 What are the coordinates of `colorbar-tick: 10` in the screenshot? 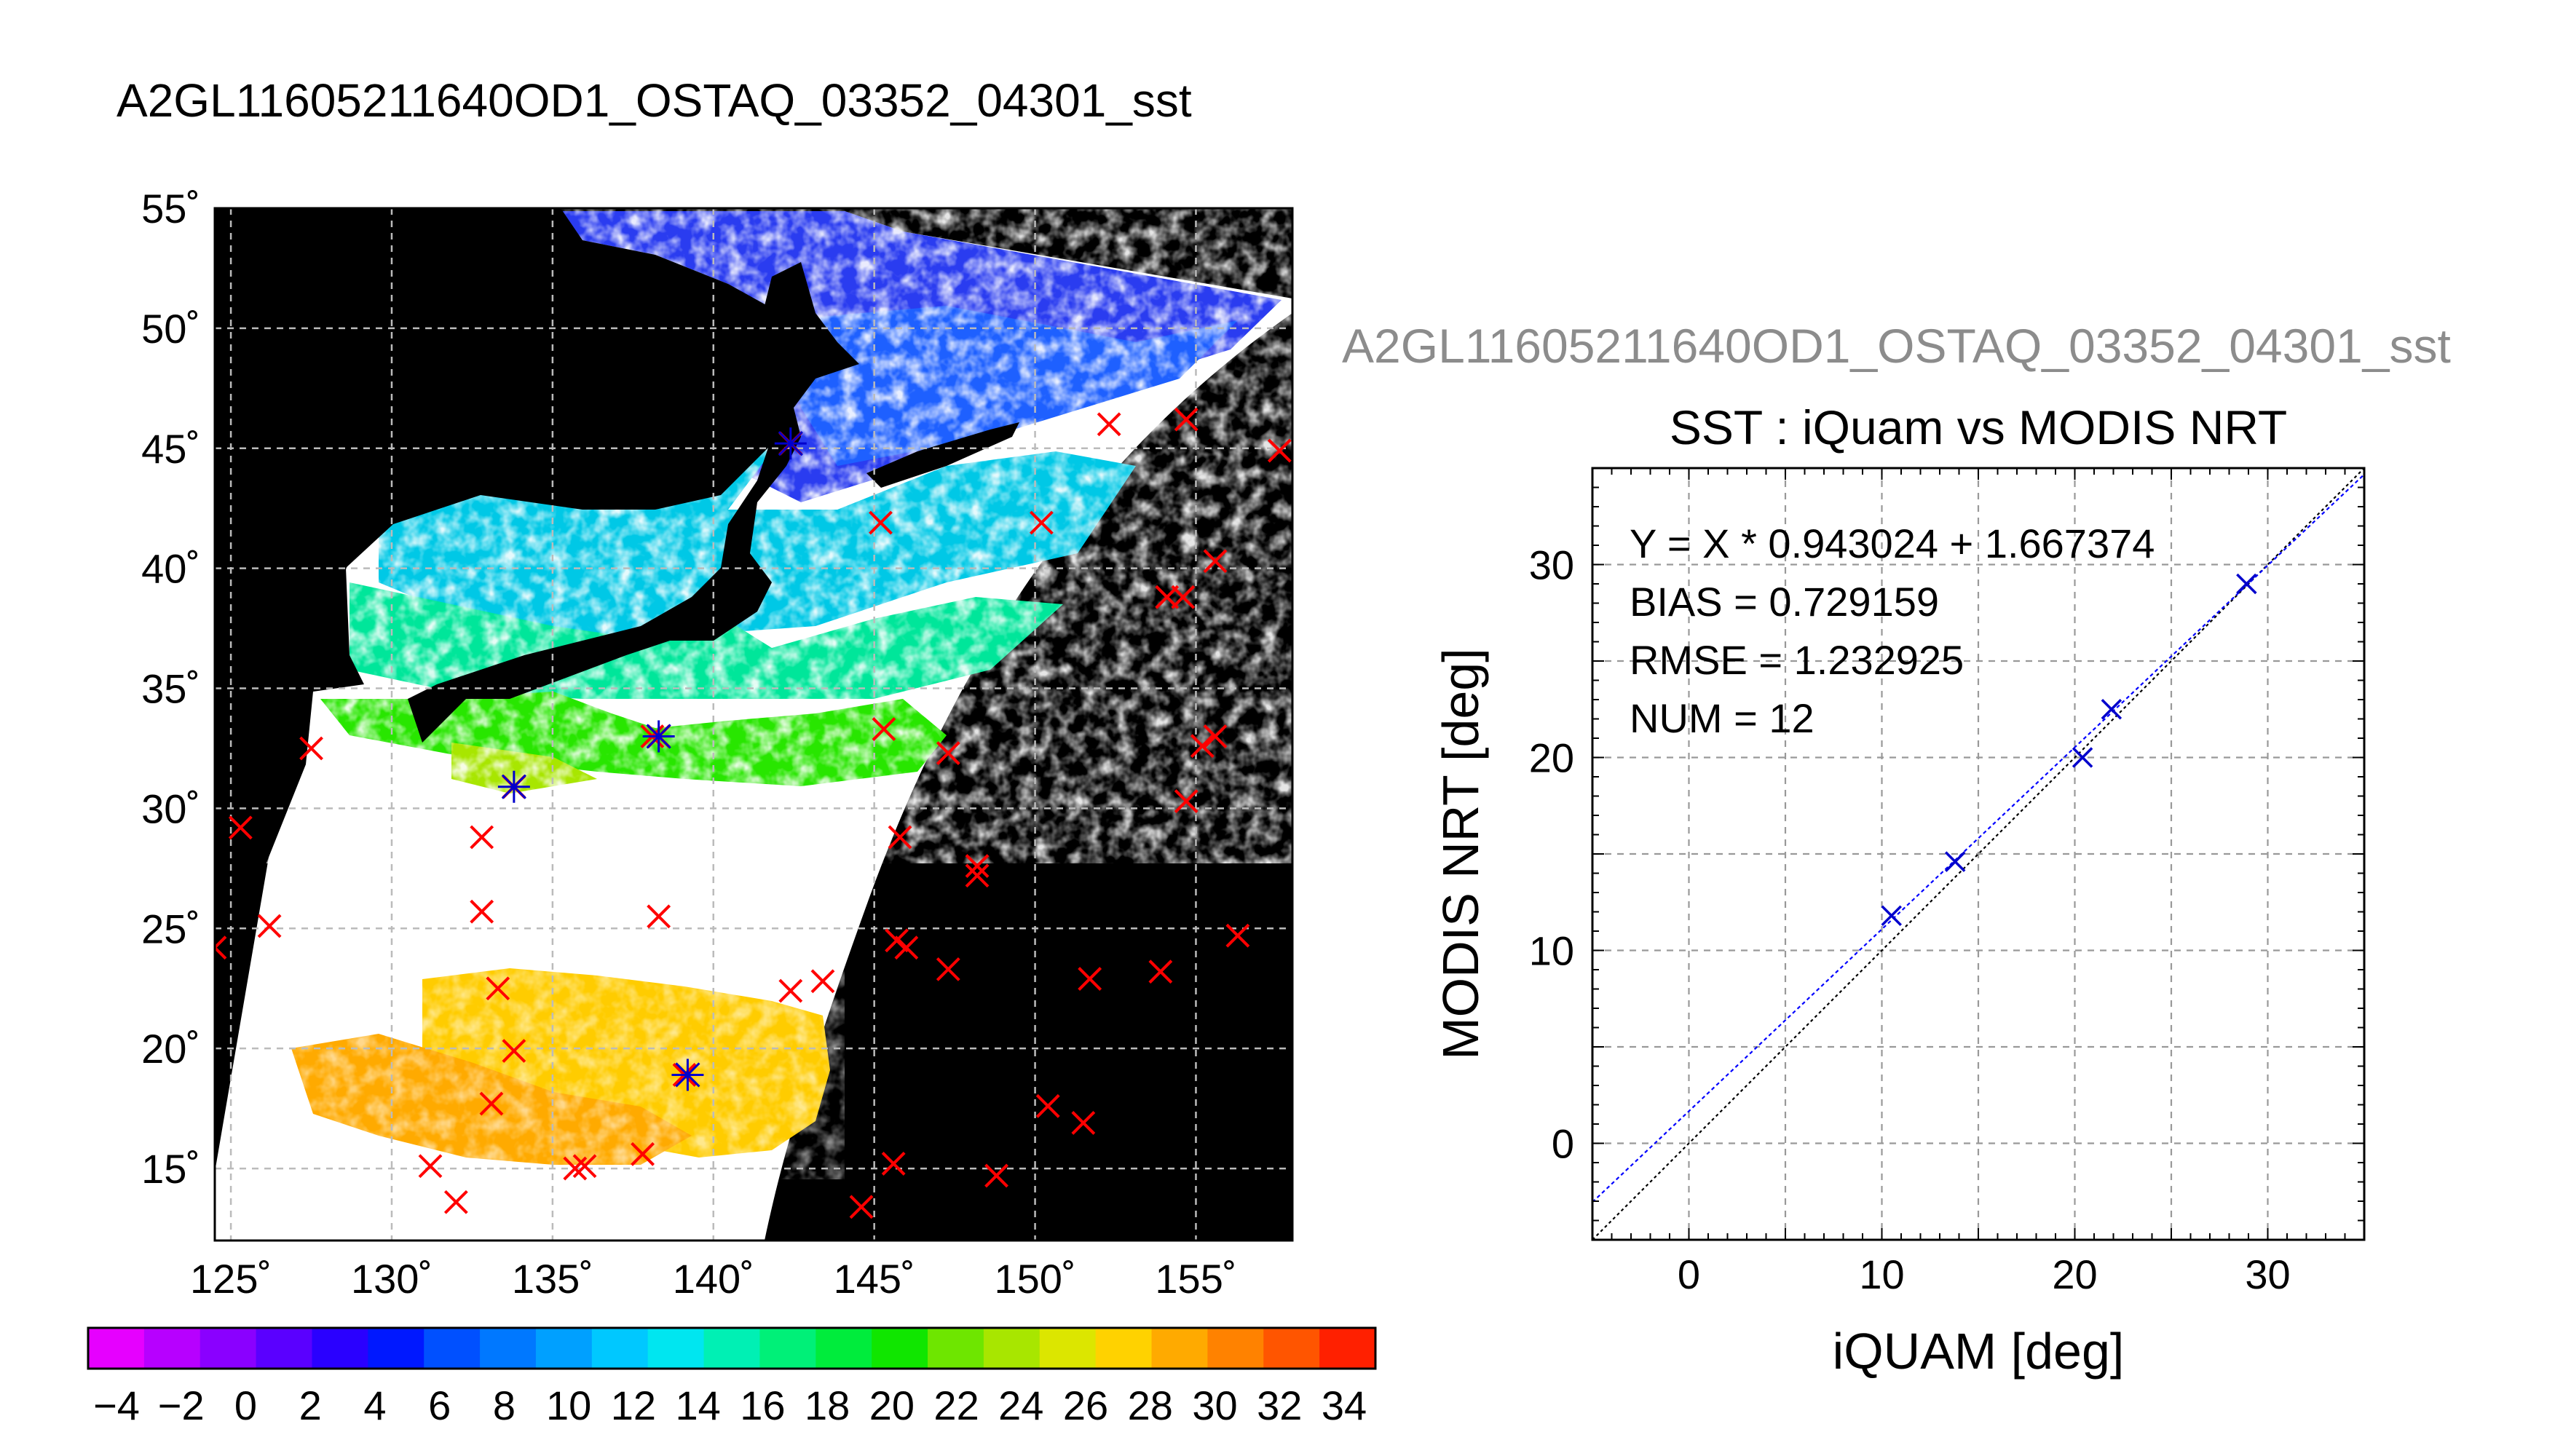 It's located at (568, 1405).